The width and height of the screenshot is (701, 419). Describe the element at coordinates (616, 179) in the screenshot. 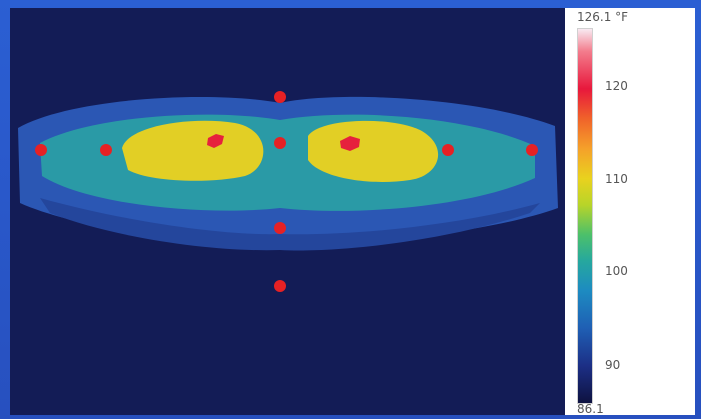

I see `scale-tick-110: 110` at that location.